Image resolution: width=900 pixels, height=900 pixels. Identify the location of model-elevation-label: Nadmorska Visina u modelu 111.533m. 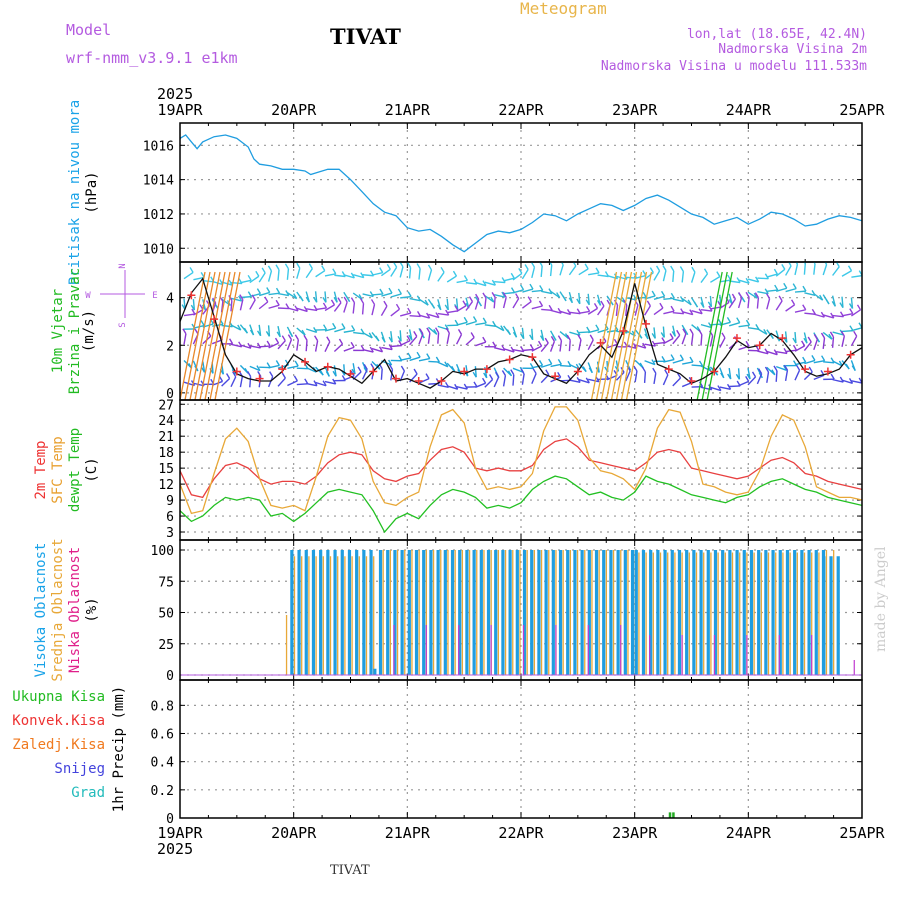
(734, 66).